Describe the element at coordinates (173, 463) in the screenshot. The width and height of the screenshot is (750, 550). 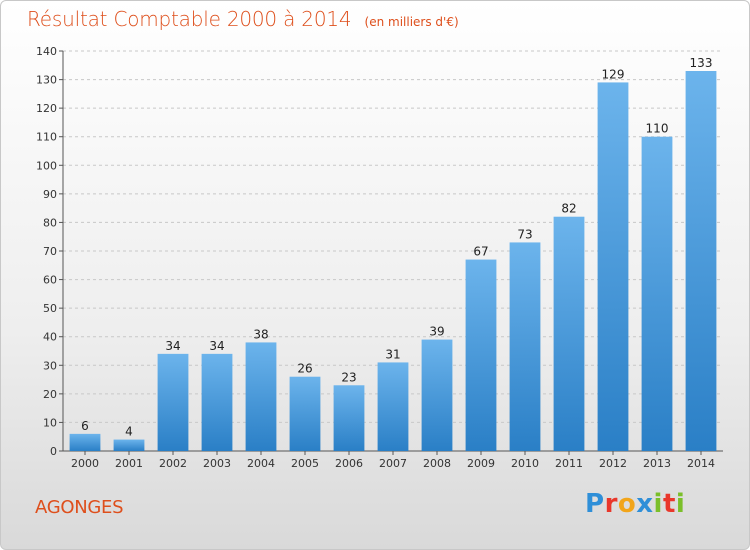
I see `x-tick-label: 2002` at that location.